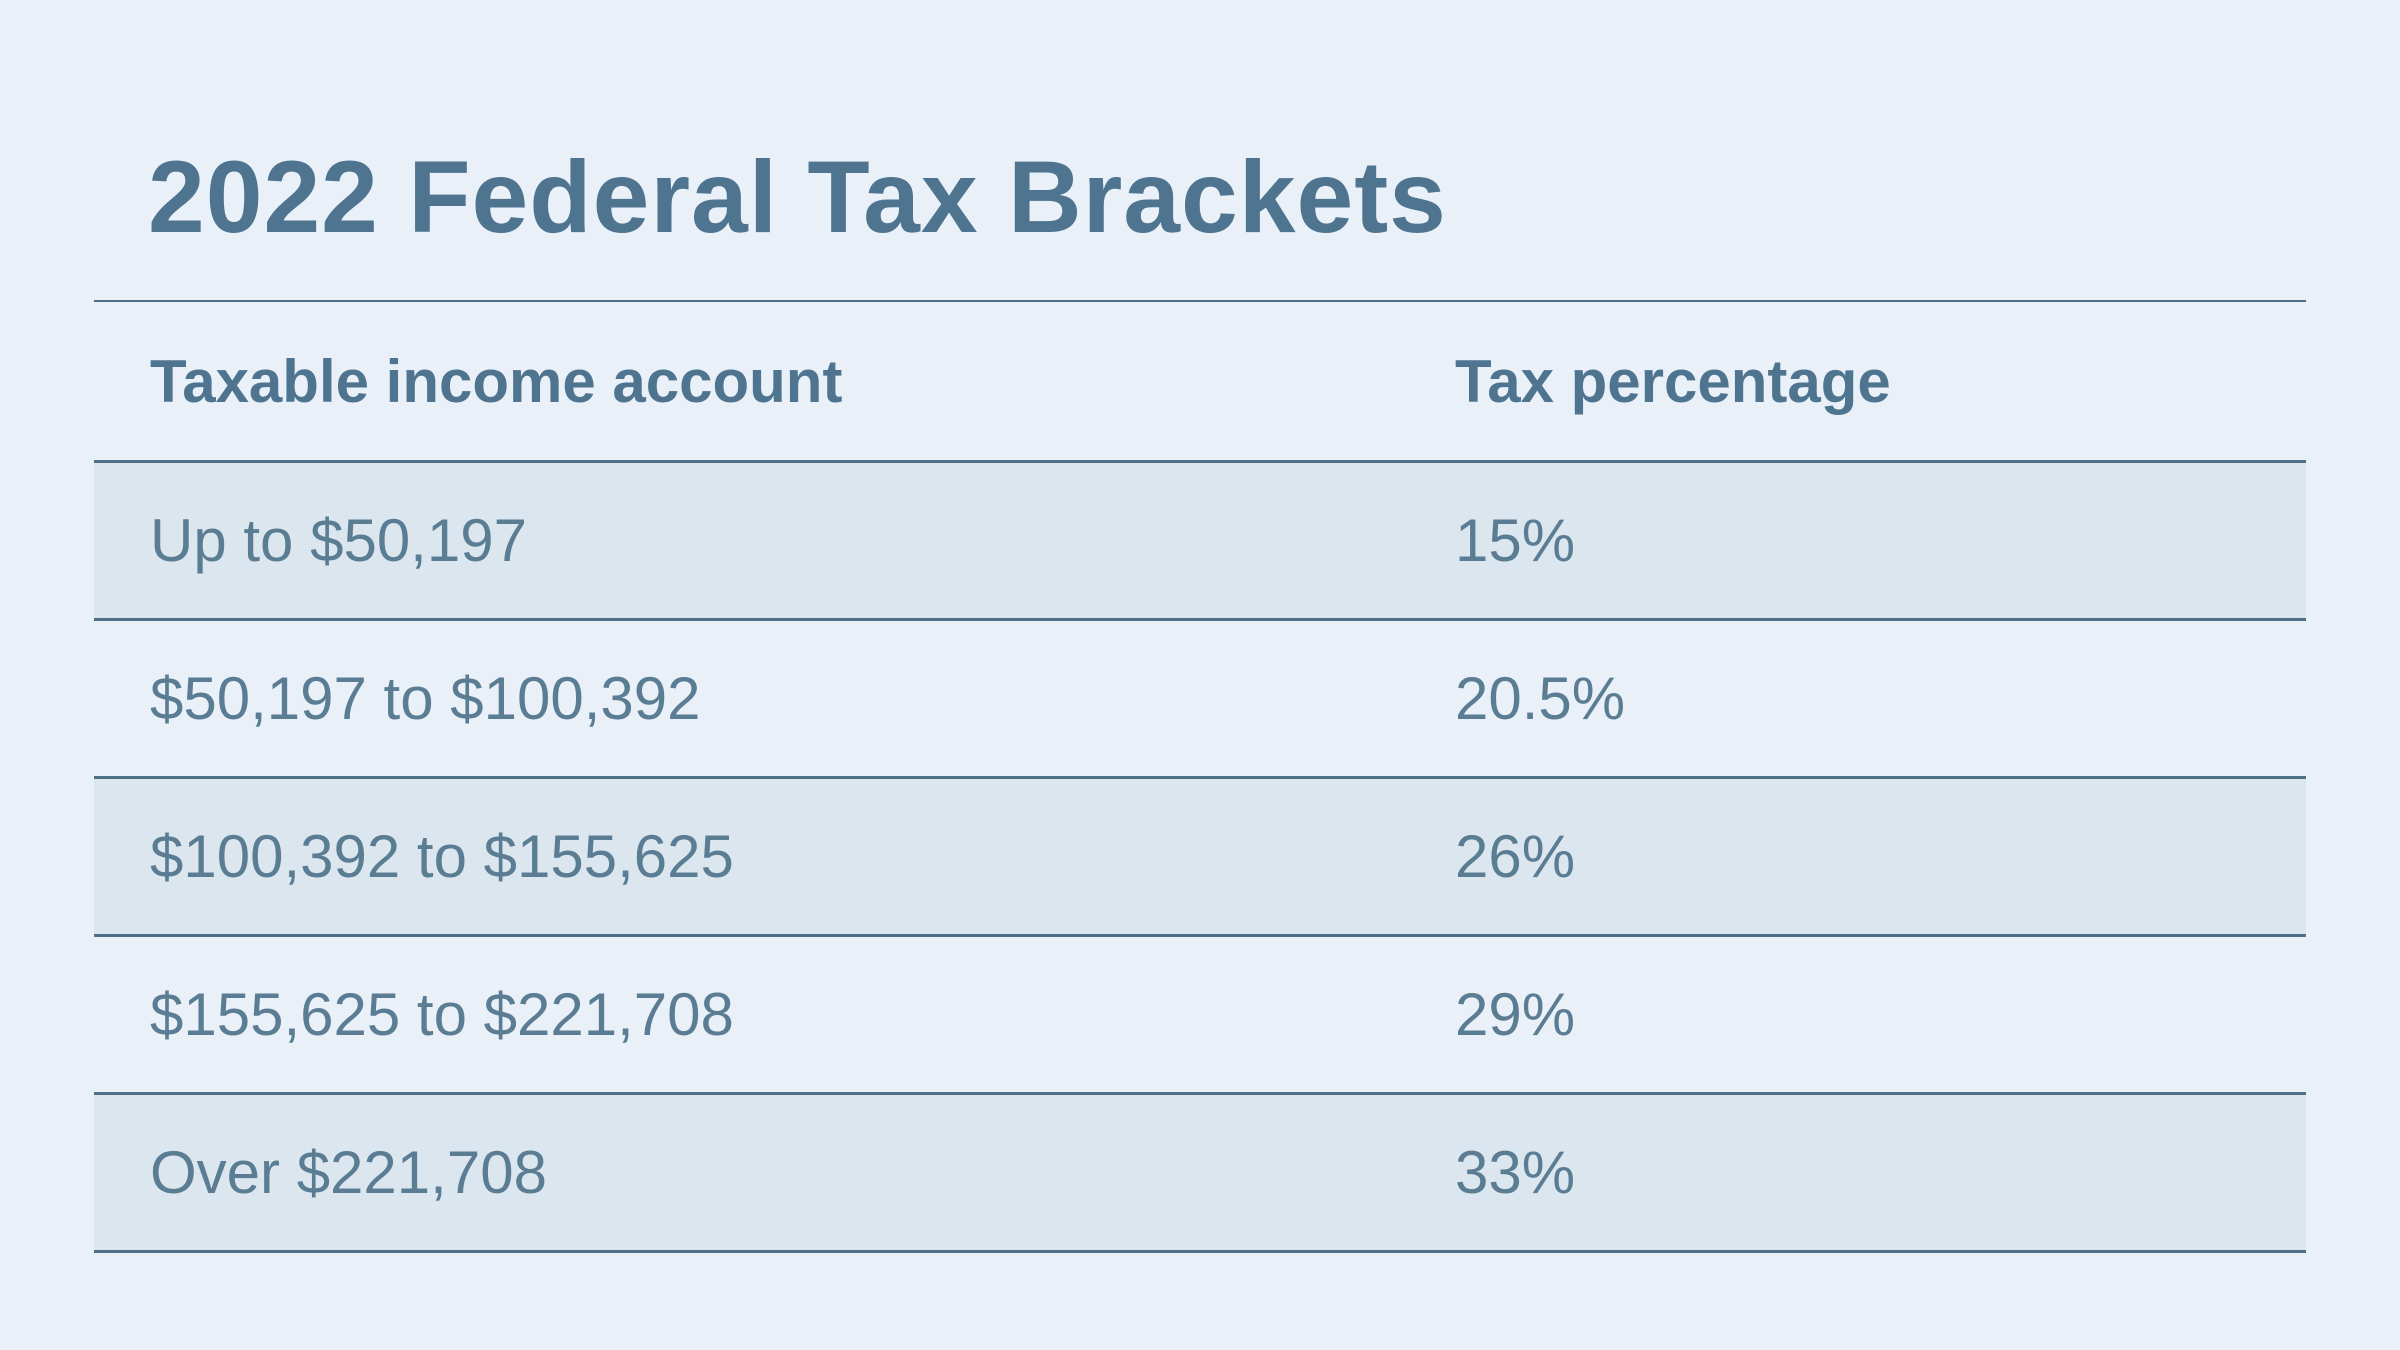 This screenshot has height=1350, width=2400. I want to click on page-title: 2022 Federal Tax Brackets, so click(797, 197).